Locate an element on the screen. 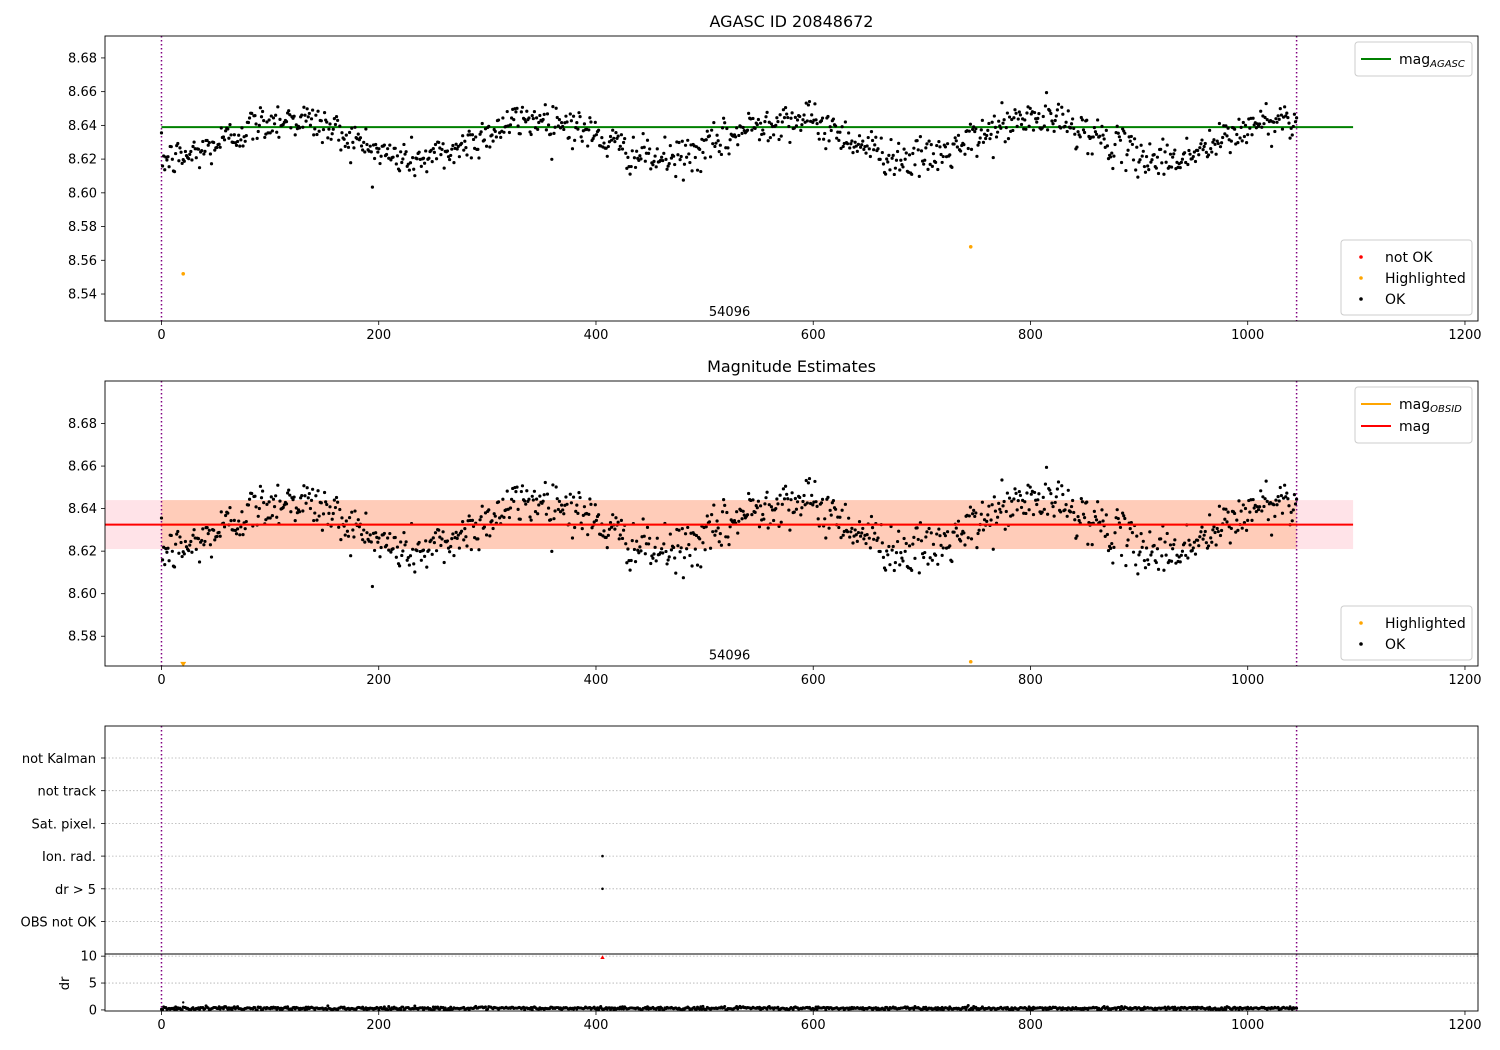  y-tick-label: 8.68 is located at coordinates (82, 58).